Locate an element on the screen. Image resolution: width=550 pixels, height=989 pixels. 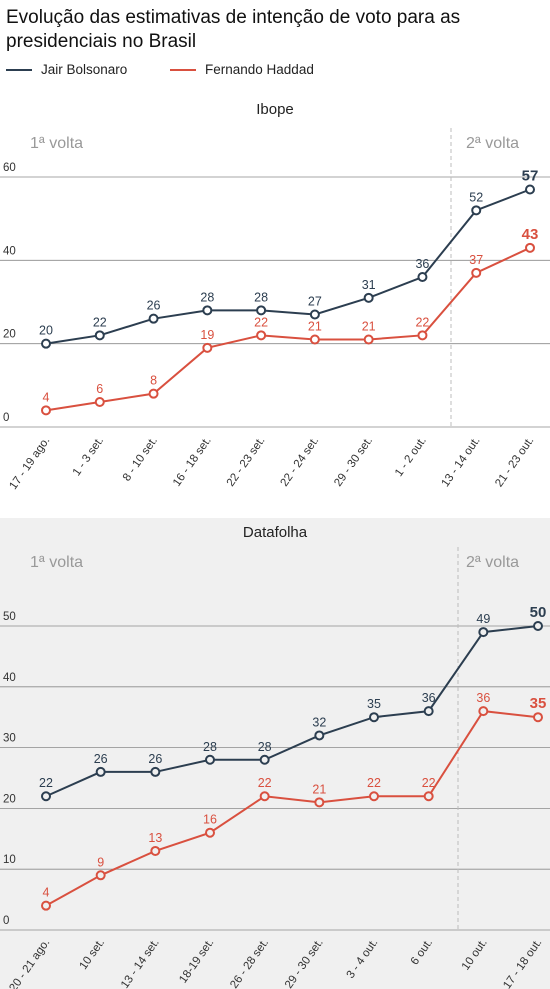
x-tick-label: 20 - 21 ago. is located at coordinates (29, 963).